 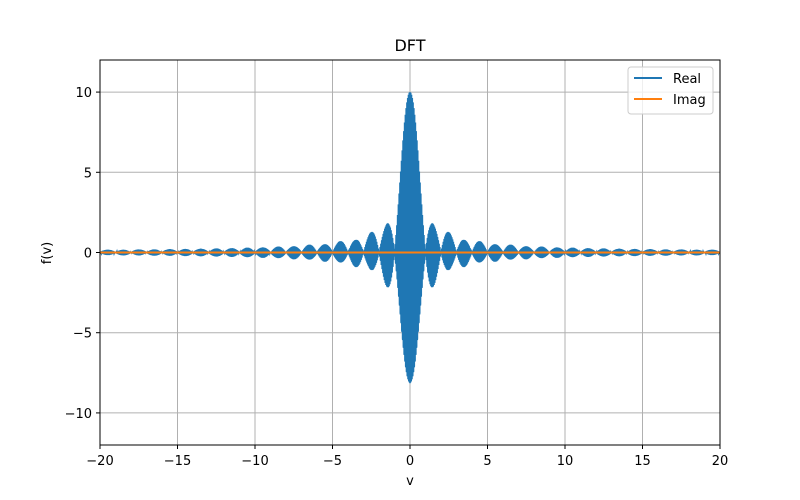 I want to click on legend-label-real: Real, so click(x=687, y=79).